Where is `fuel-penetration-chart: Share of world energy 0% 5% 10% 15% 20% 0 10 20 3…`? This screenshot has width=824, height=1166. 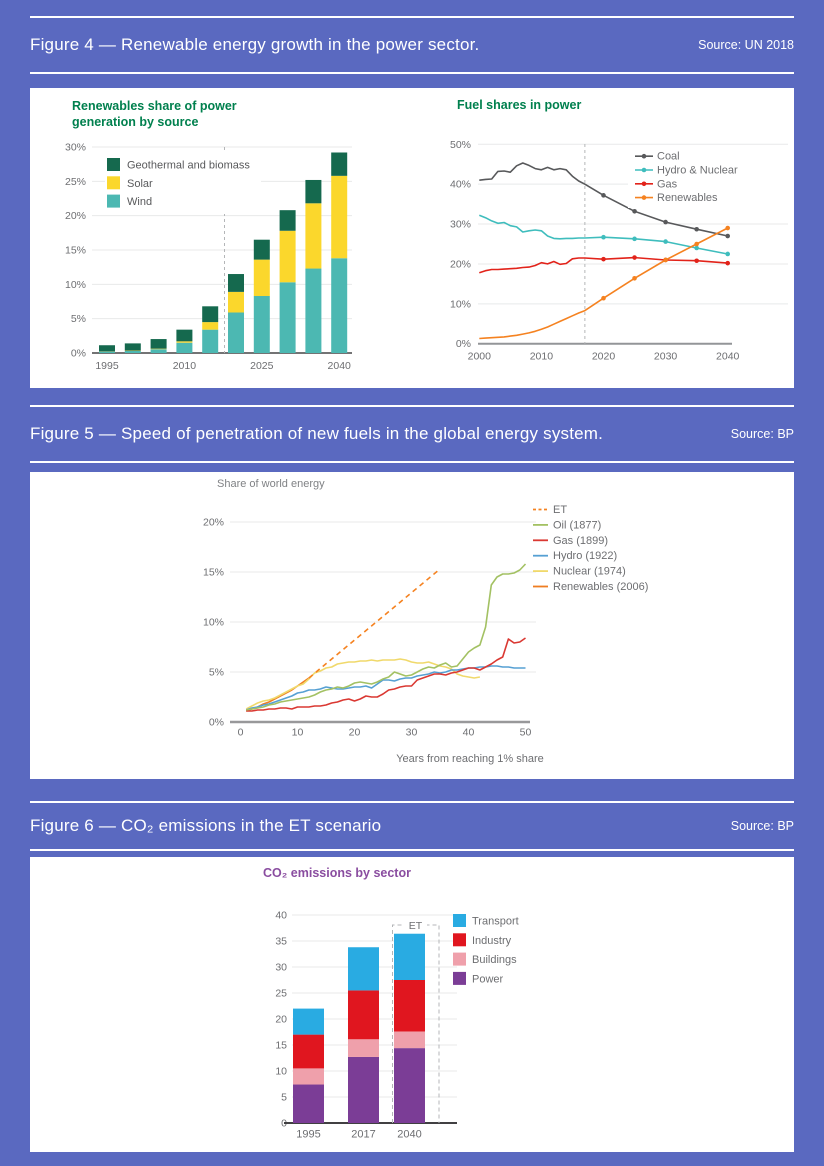
fuel-penetration-chart: Share of world energy 0% 5% 10% 15% 20% 0 10 20 3… is located at coordinates (425, 621).